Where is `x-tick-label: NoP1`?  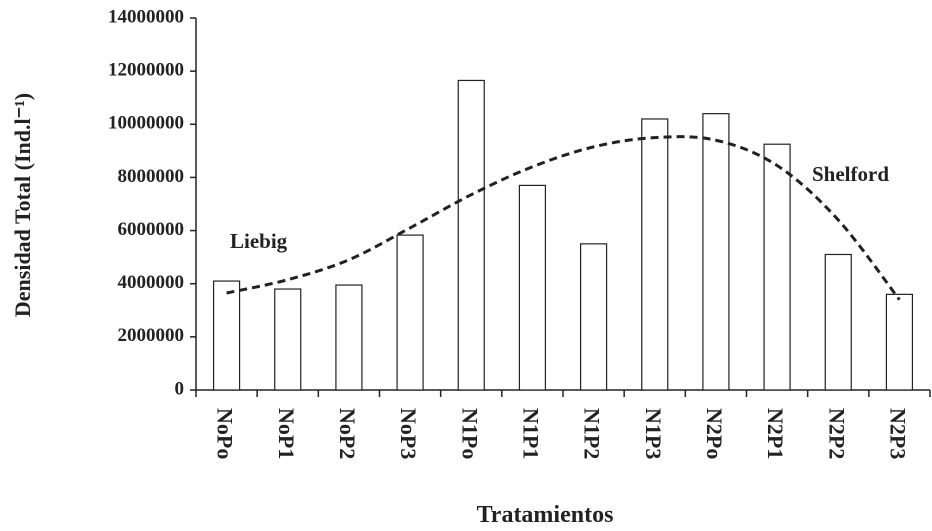
x-tick-label: NoP1 is located at coordinates (286, 433).